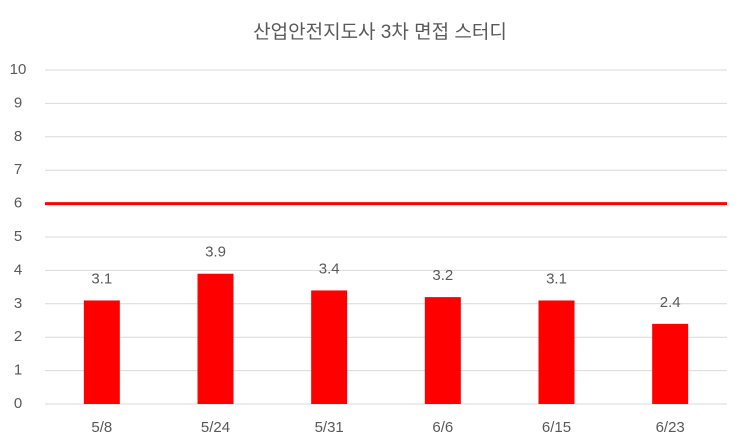 This screenshot has width=743, height=442. Describe the element at coordinates (18, 136) in the screenshot. I see `y-tick-label: 8` at that location.